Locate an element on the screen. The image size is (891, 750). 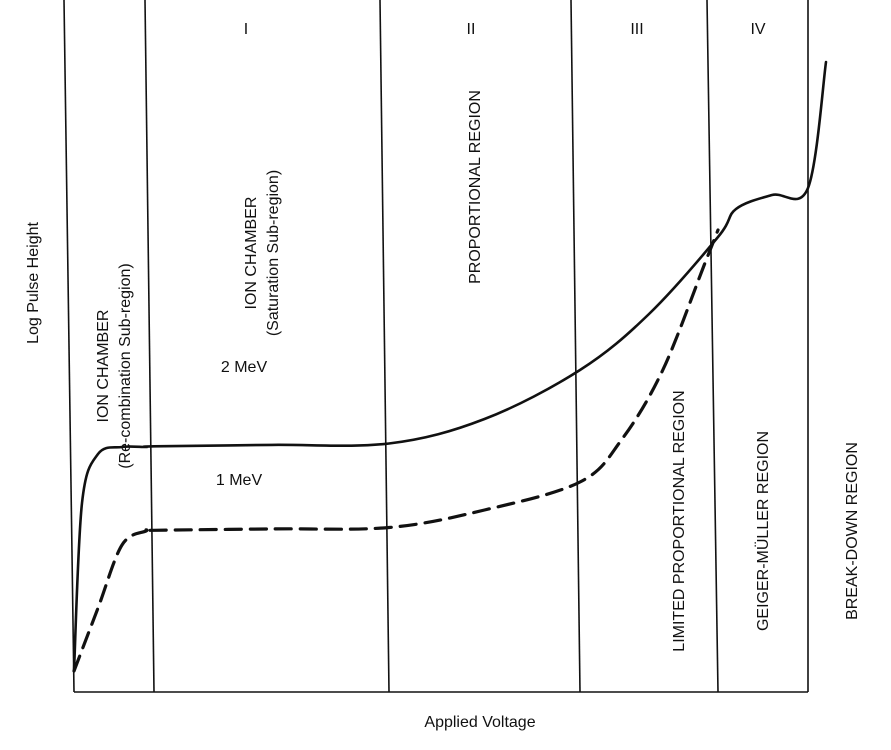
curve-labels: 2 MeV 1 MeV is located at coordinates (242, 424).